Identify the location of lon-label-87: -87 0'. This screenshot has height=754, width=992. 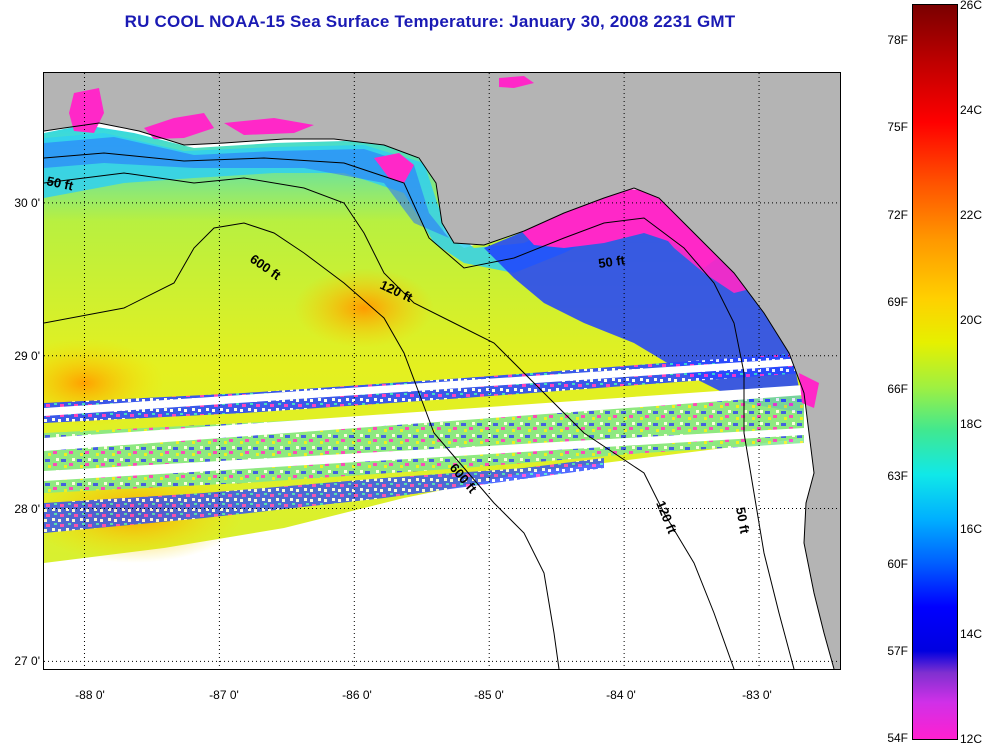
(224, 695).